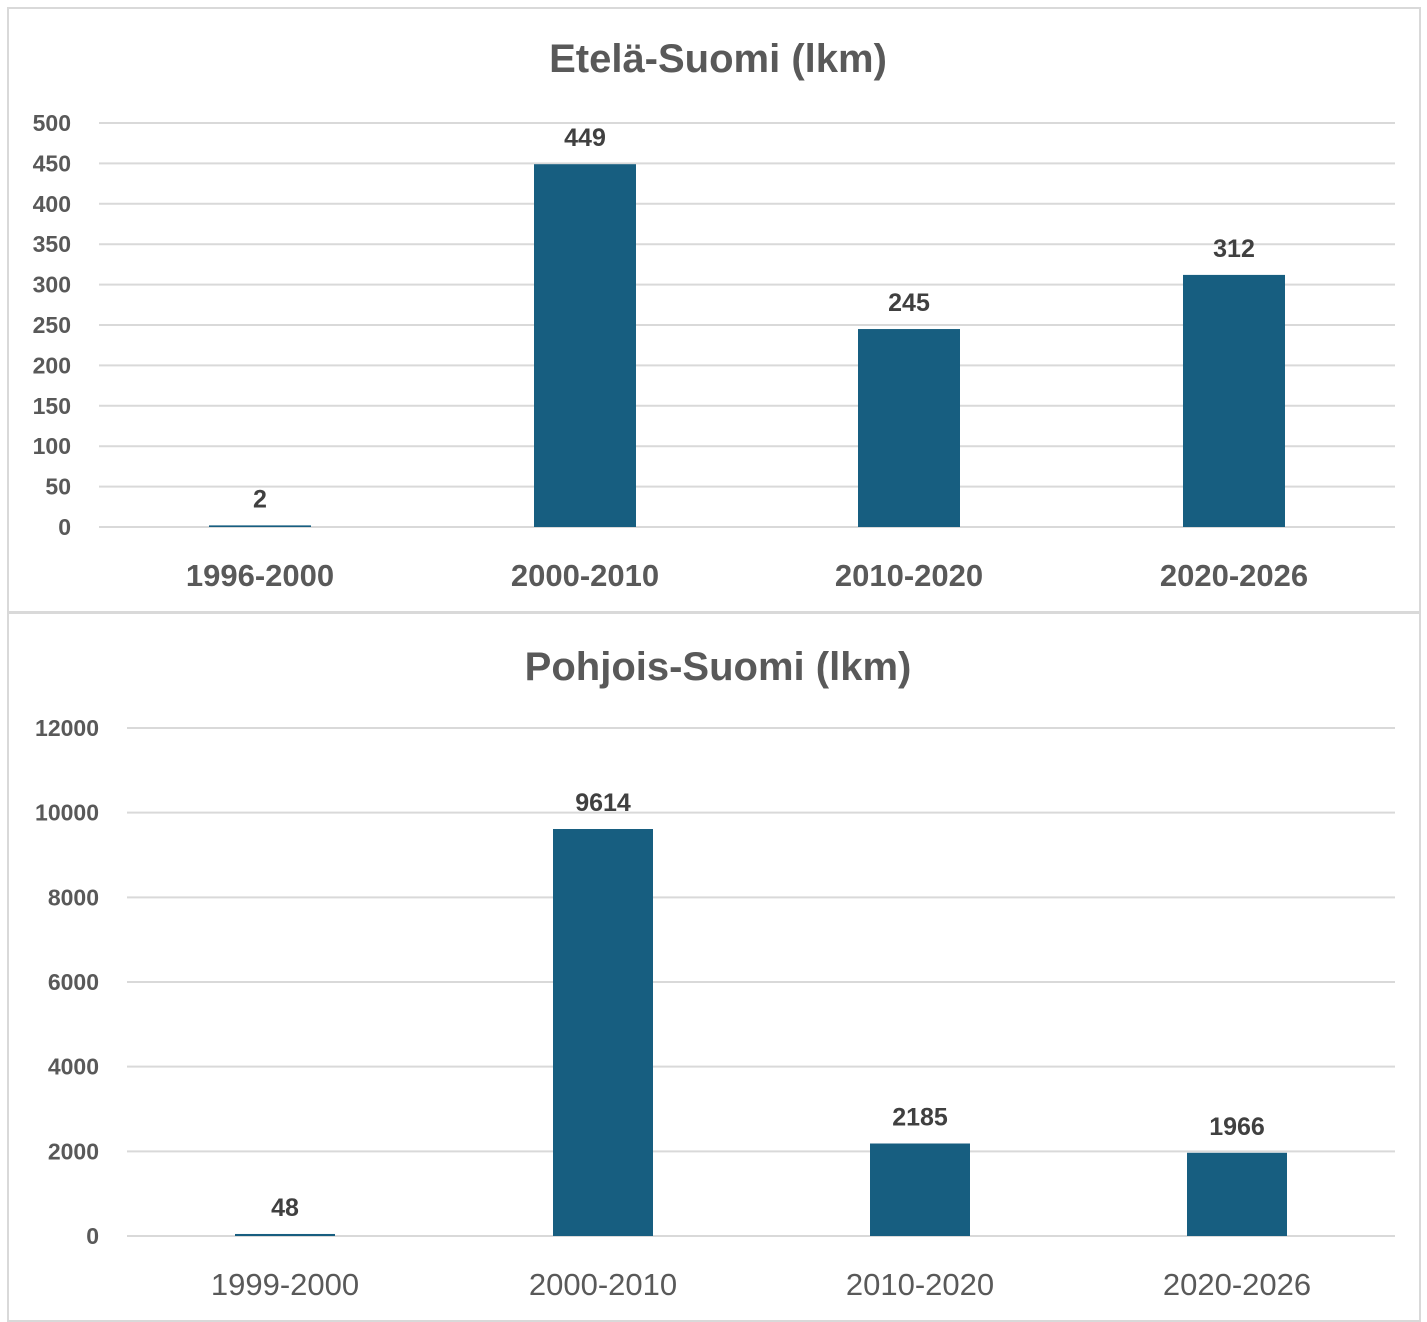  Describe the element at coordinates (52, 406) in the screenshot. I see `y-tick-label: 150` at that location.